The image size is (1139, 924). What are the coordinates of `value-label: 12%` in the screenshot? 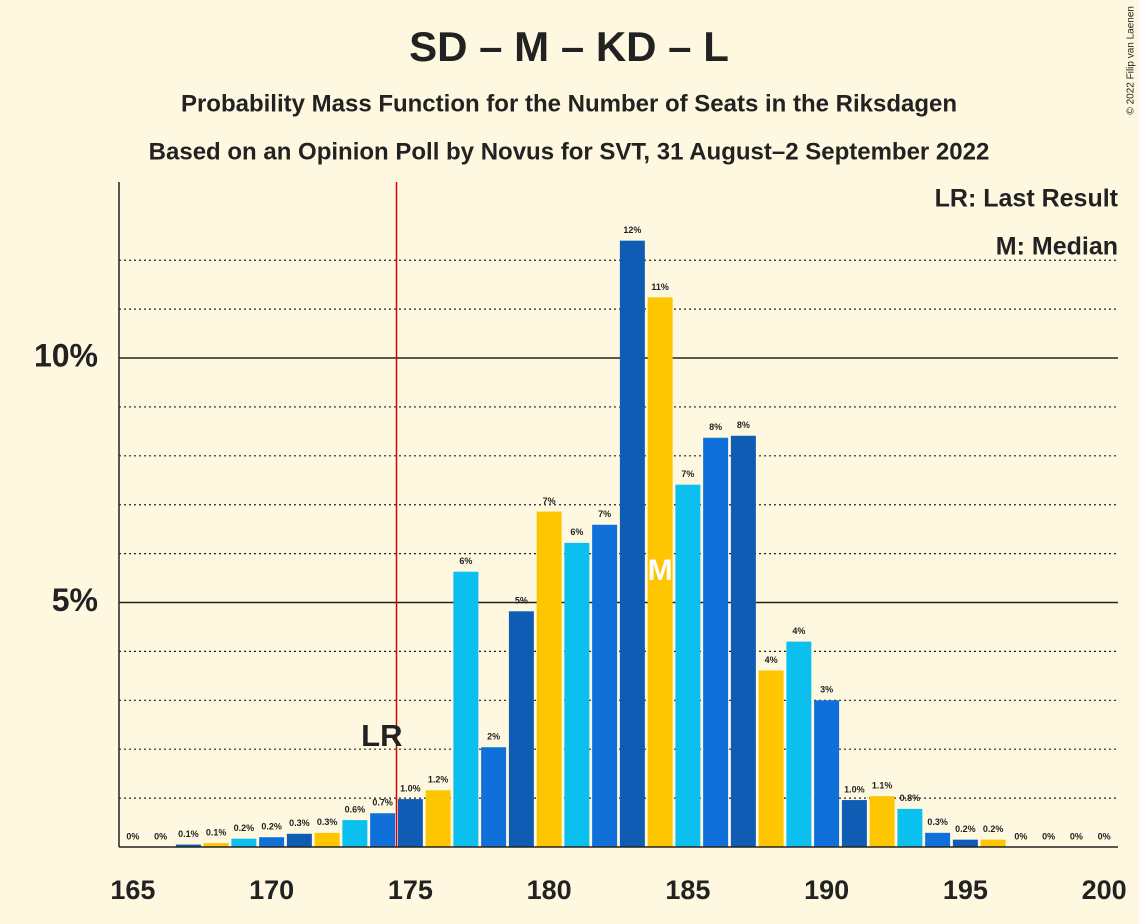 It's located at (632, 230).